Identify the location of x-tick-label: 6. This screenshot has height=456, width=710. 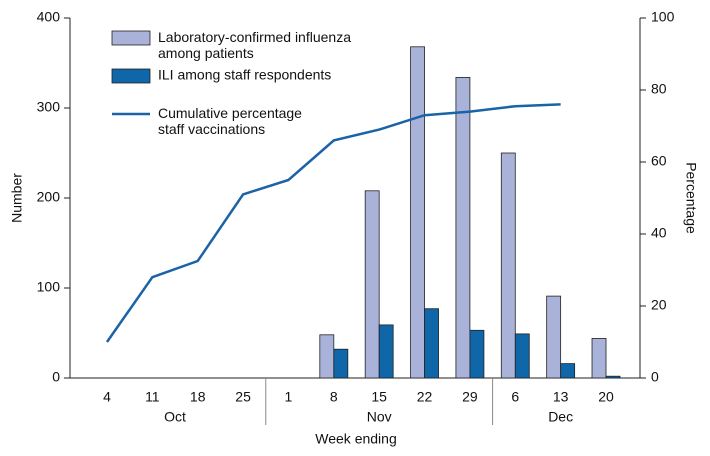
(515, 397).